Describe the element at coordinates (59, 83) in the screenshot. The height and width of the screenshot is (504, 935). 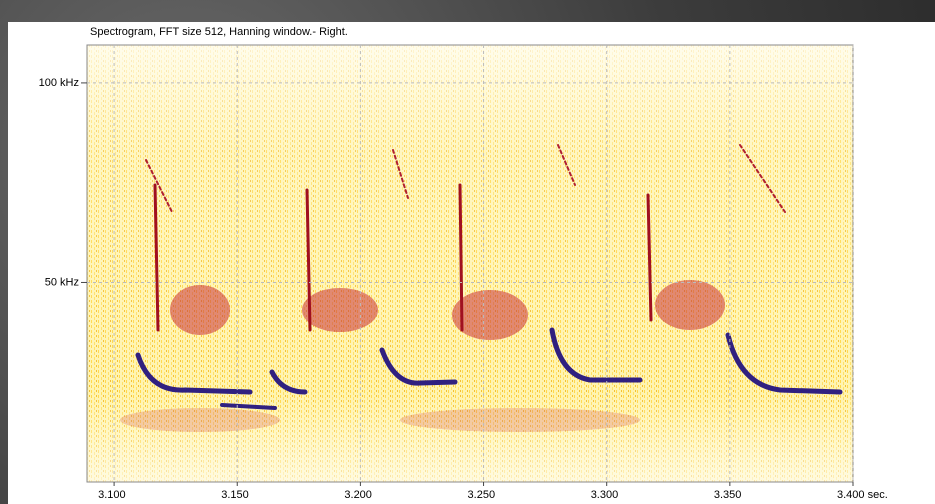
I see `y-tick-label: 100 kHz` at that location.